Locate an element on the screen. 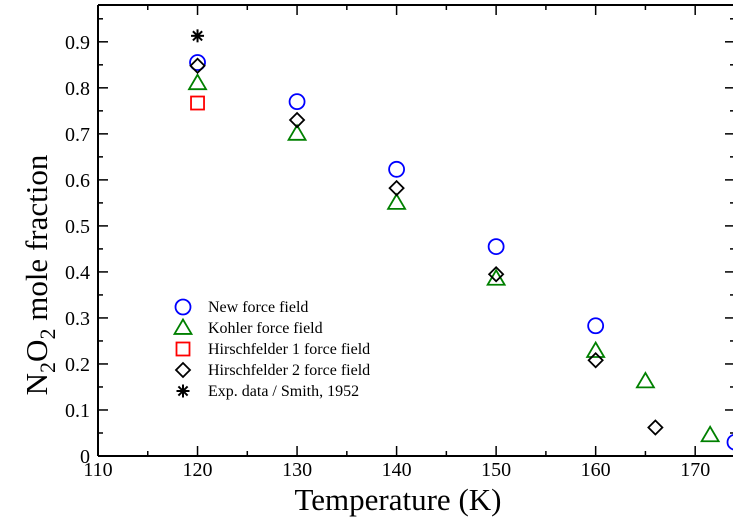 The width and height of the screenshot is (733, 522). data-point-square is located at coordinates (197, 103).